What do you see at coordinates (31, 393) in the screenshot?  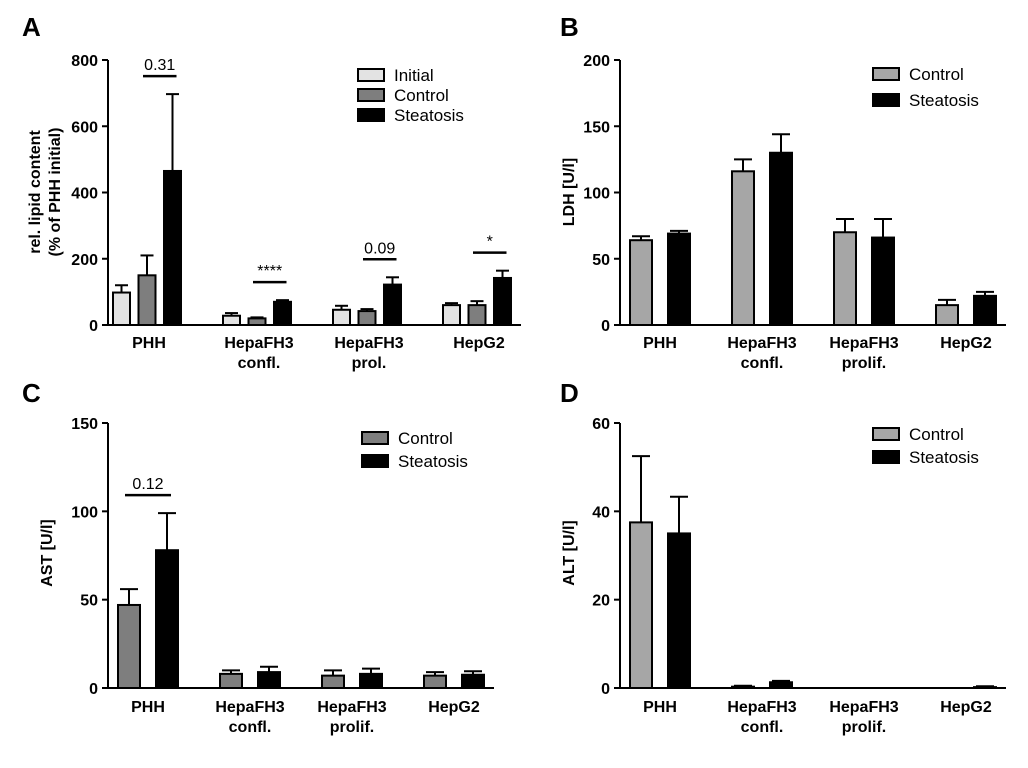 I see `panel-letter-C: C` at bounding box center [31, 393].